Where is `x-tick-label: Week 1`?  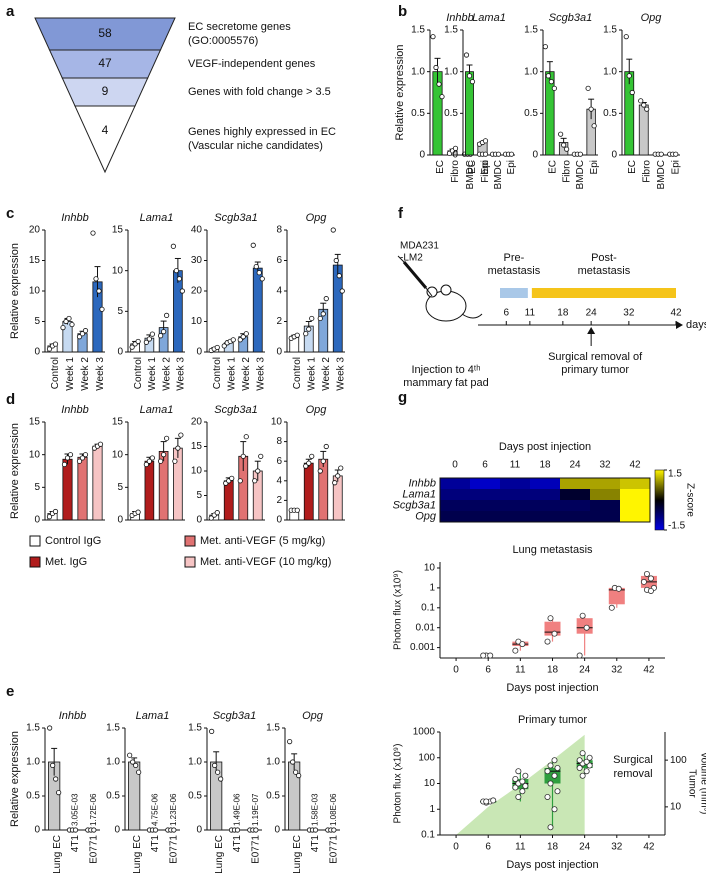
x-tick-label: Week 1 is located at coordinates (231, 374).